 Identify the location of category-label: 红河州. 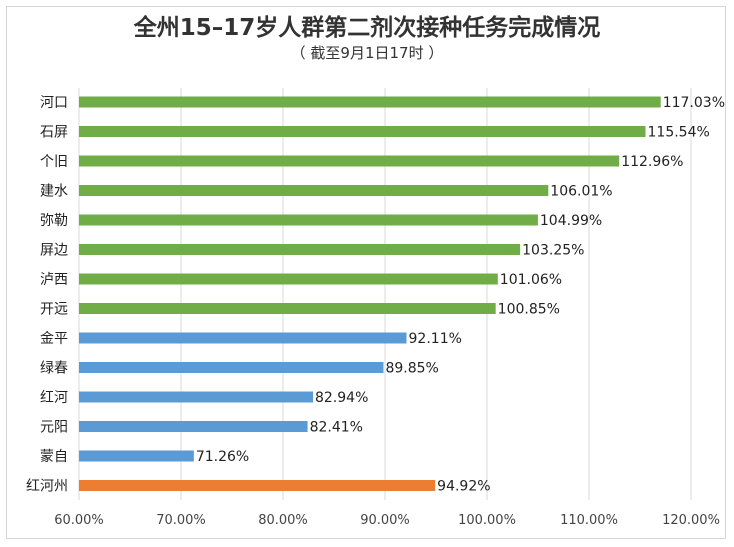
(47, 487).